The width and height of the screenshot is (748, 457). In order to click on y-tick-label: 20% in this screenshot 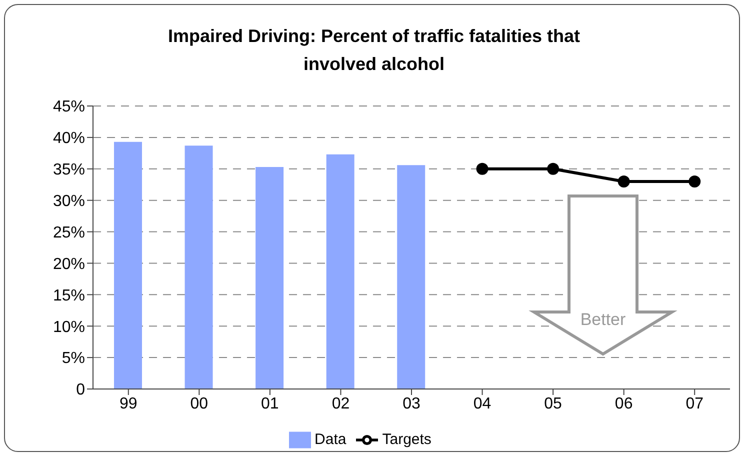, I will do `click(68, 264)`.